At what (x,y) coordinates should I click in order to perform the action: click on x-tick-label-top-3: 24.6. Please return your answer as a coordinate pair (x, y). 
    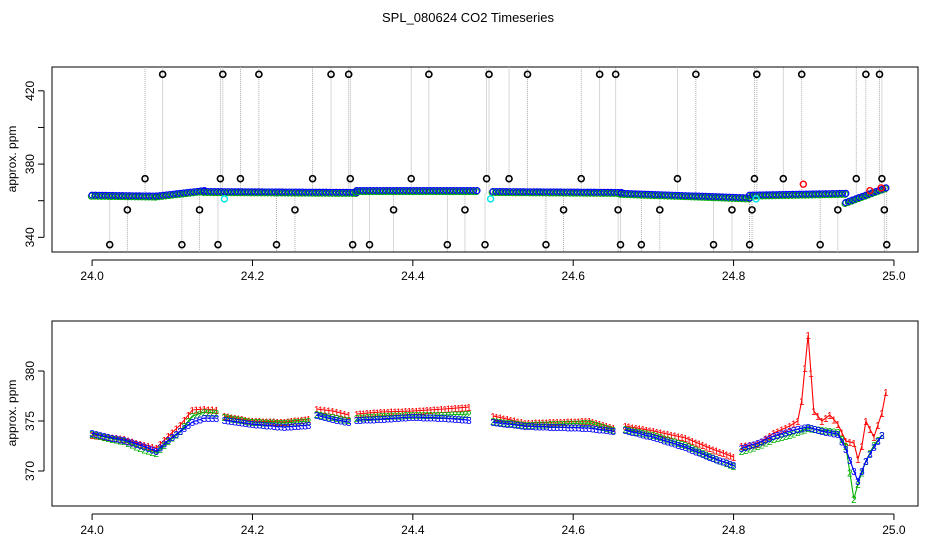
    Looking at the image, I should click on (574, 276).